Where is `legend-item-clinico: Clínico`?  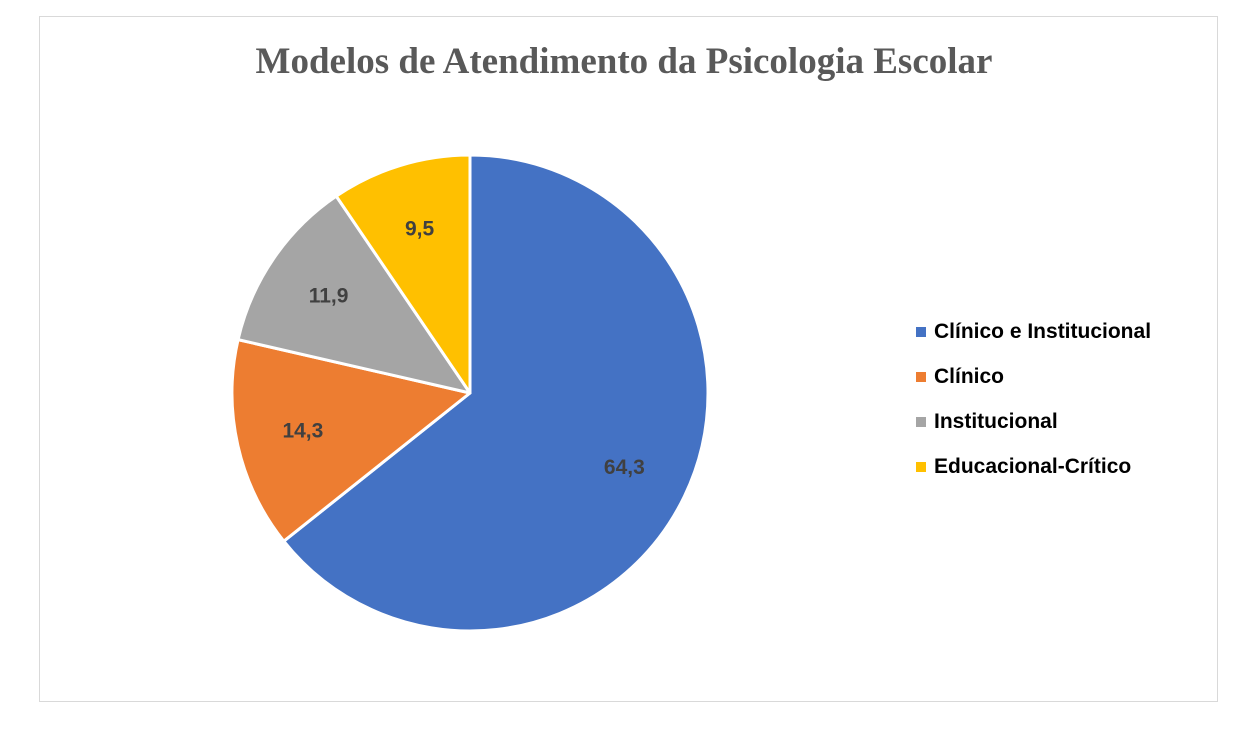 legend-item-clinico: Clínico is located at coordinates (1033, 376).